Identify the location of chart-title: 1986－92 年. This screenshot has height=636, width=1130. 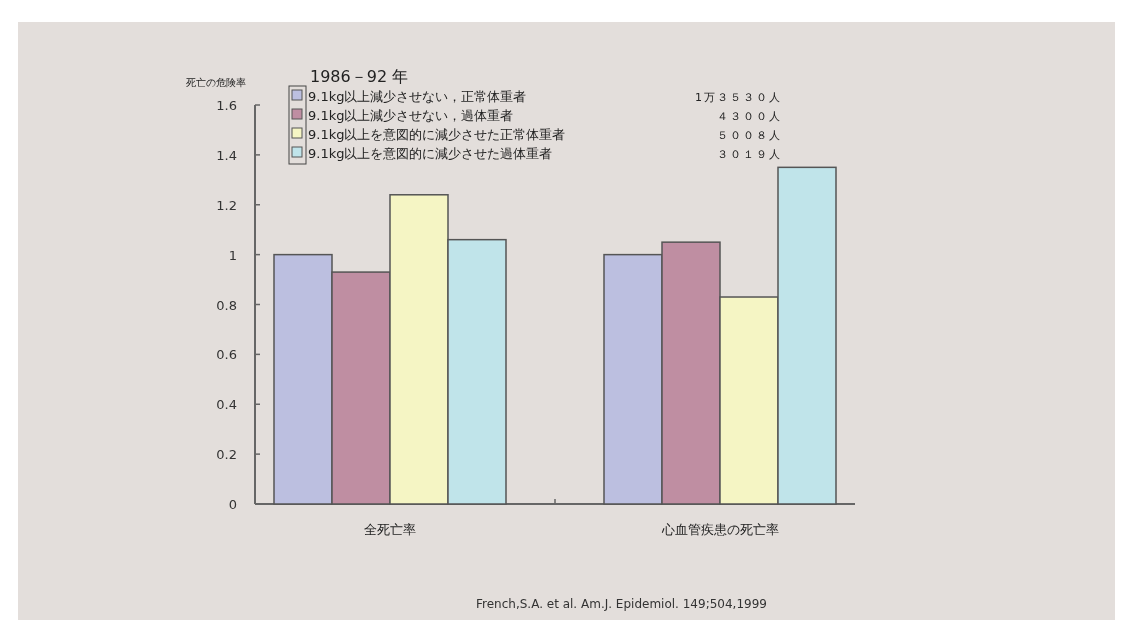
(359, 76).